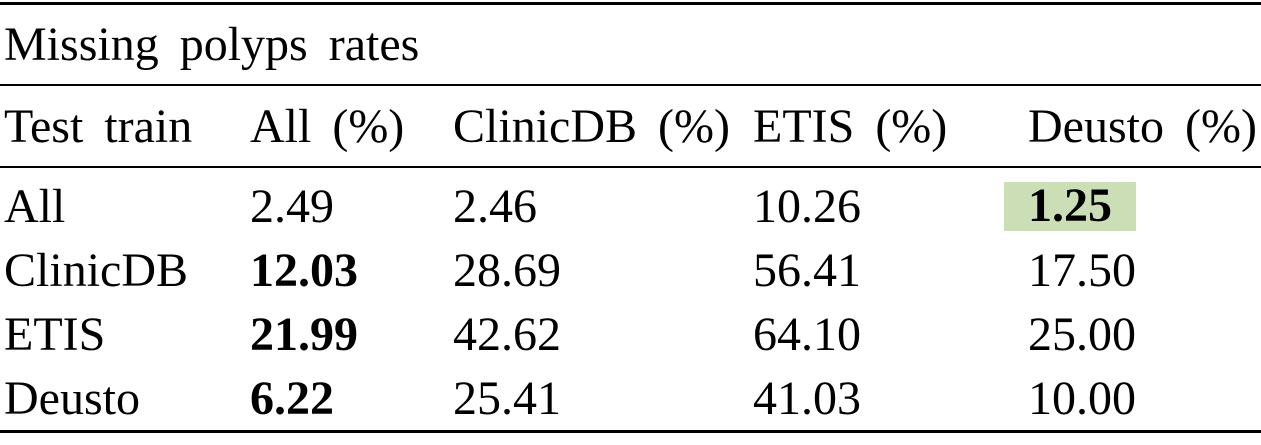 This screenshot has width=1261, height=445. Describe the element at coordinates (72, 398) in the screenshot. I see `row-label: Deusto` at that location.